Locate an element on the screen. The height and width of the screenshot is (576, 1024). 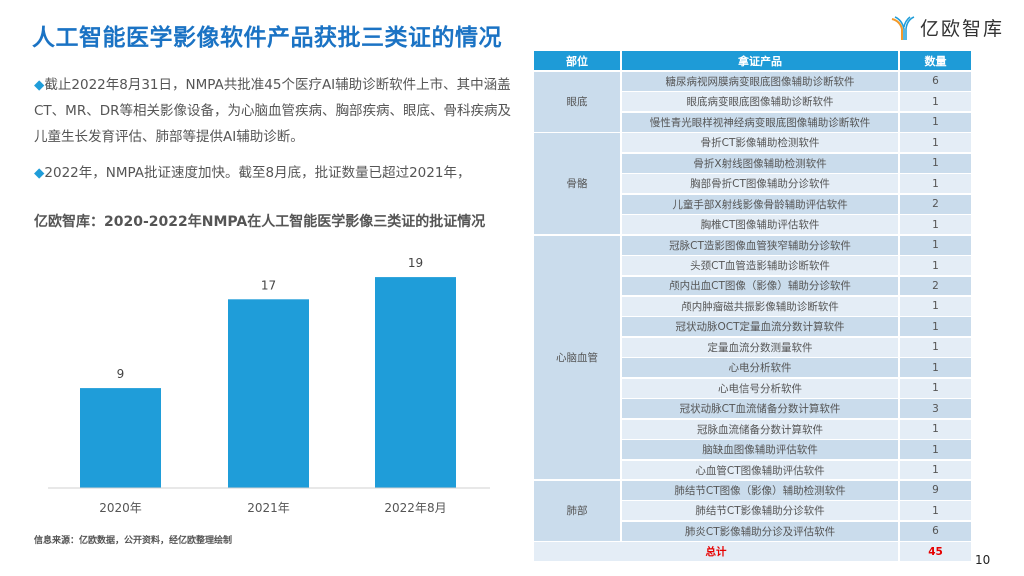
product-cell: 慢性青光眼样视神经病变眼底图像辅助诊断软件 is located at coordinates (760, 122).